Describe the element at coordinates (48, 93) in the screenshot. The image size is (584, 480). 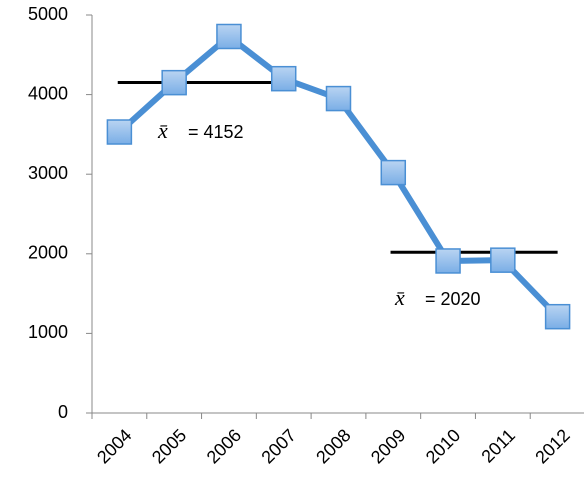
I see `y-tick-label: 4000` at that location.